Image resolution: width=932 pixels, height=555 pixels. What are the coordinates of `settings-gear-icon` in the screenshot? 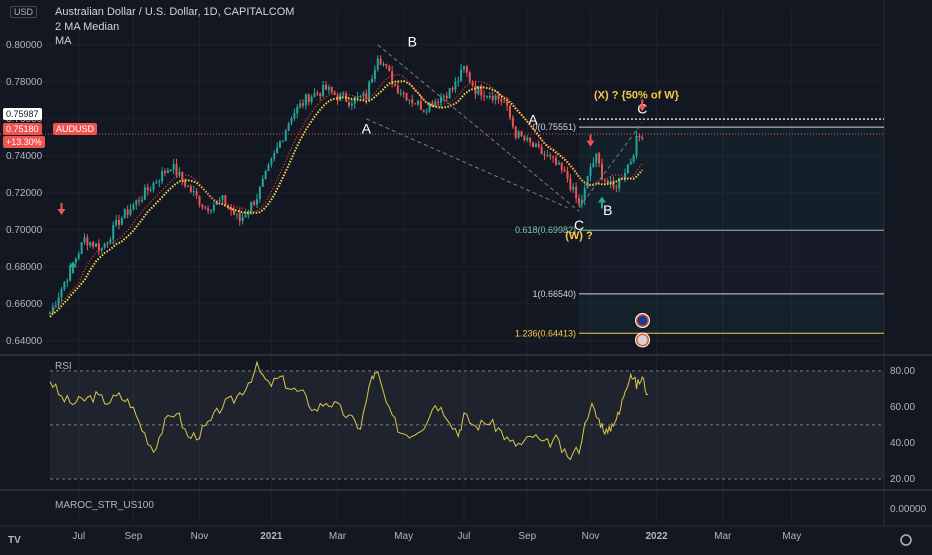 It's located at (906, 540).